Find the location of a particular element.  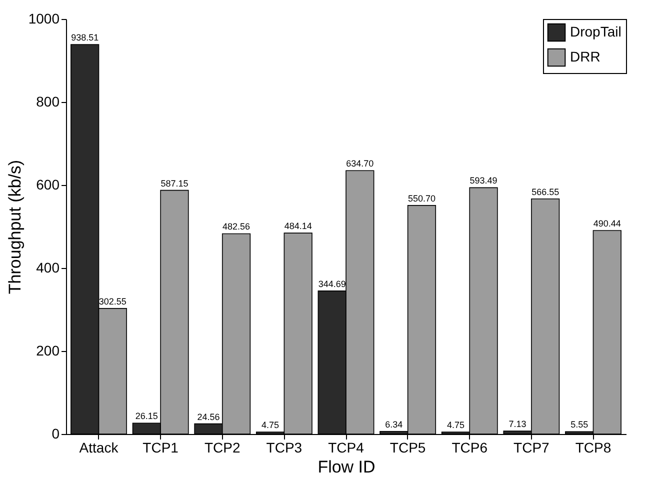

x-tick-label: TCP1 is located at coordinates (160, 448).